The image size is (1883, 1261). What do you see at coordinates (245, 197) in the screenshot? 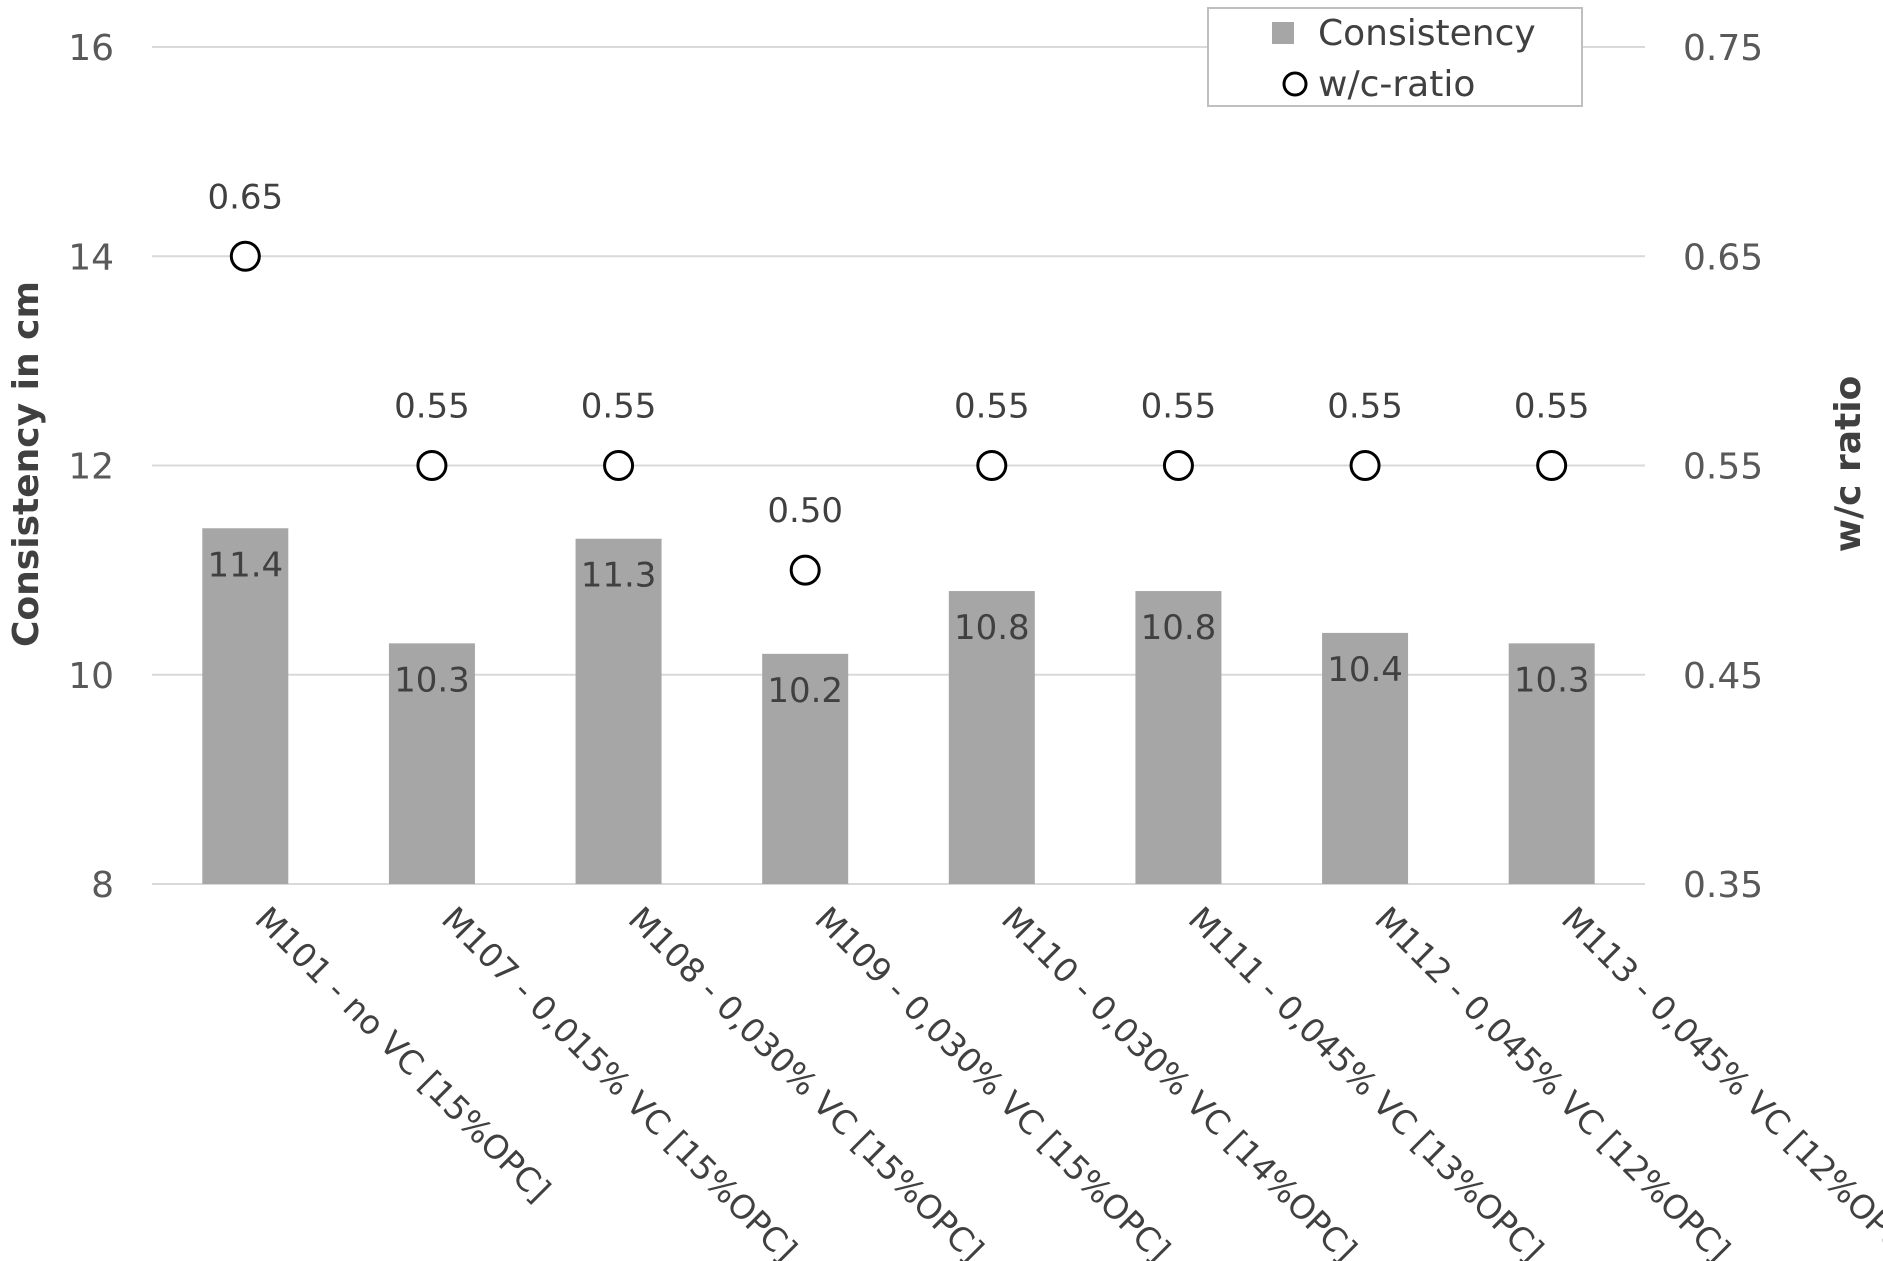
I see `point-data-label: 0.65` at bounding box center [245, 197].